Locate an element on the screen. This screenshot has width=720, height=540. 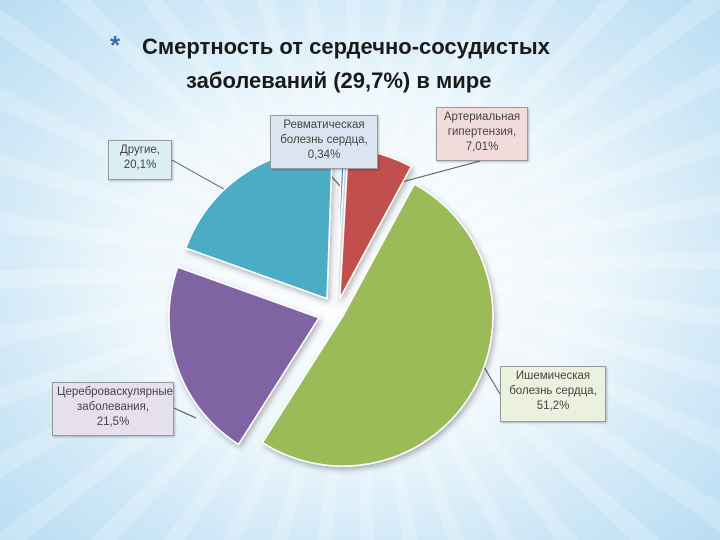
slice-label-line: 7,01% is located at coordinates (482, 147).